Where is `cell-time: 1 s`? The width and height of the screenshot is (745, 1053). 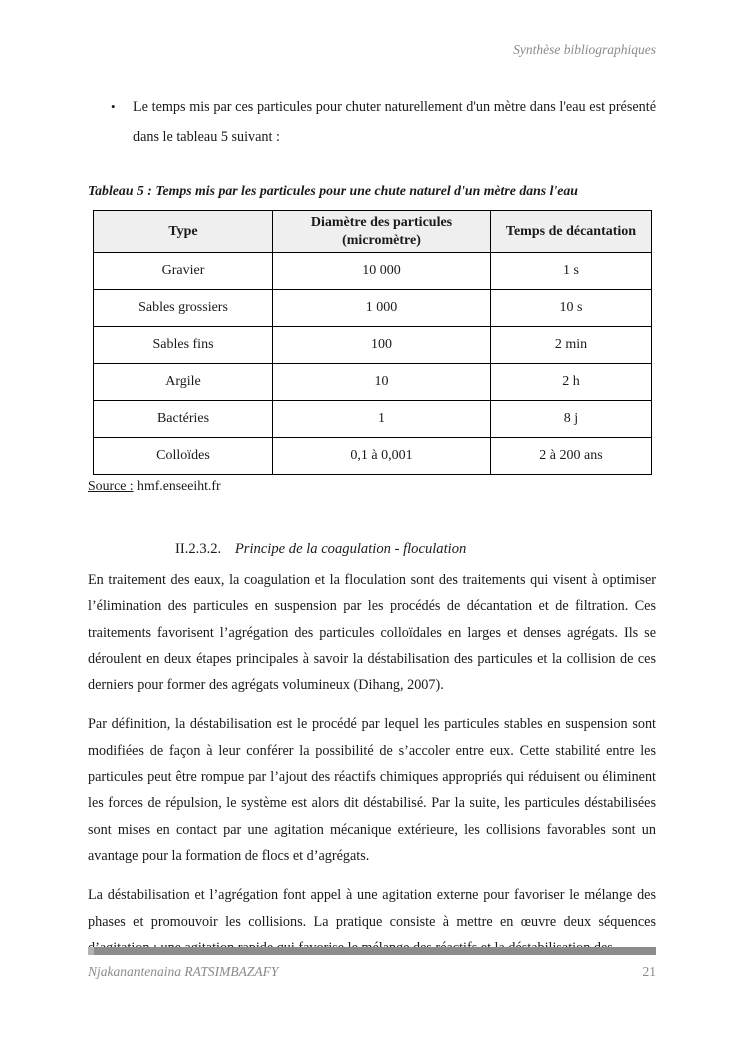
cell-time: 1 s is located at coordinates (571, 271).